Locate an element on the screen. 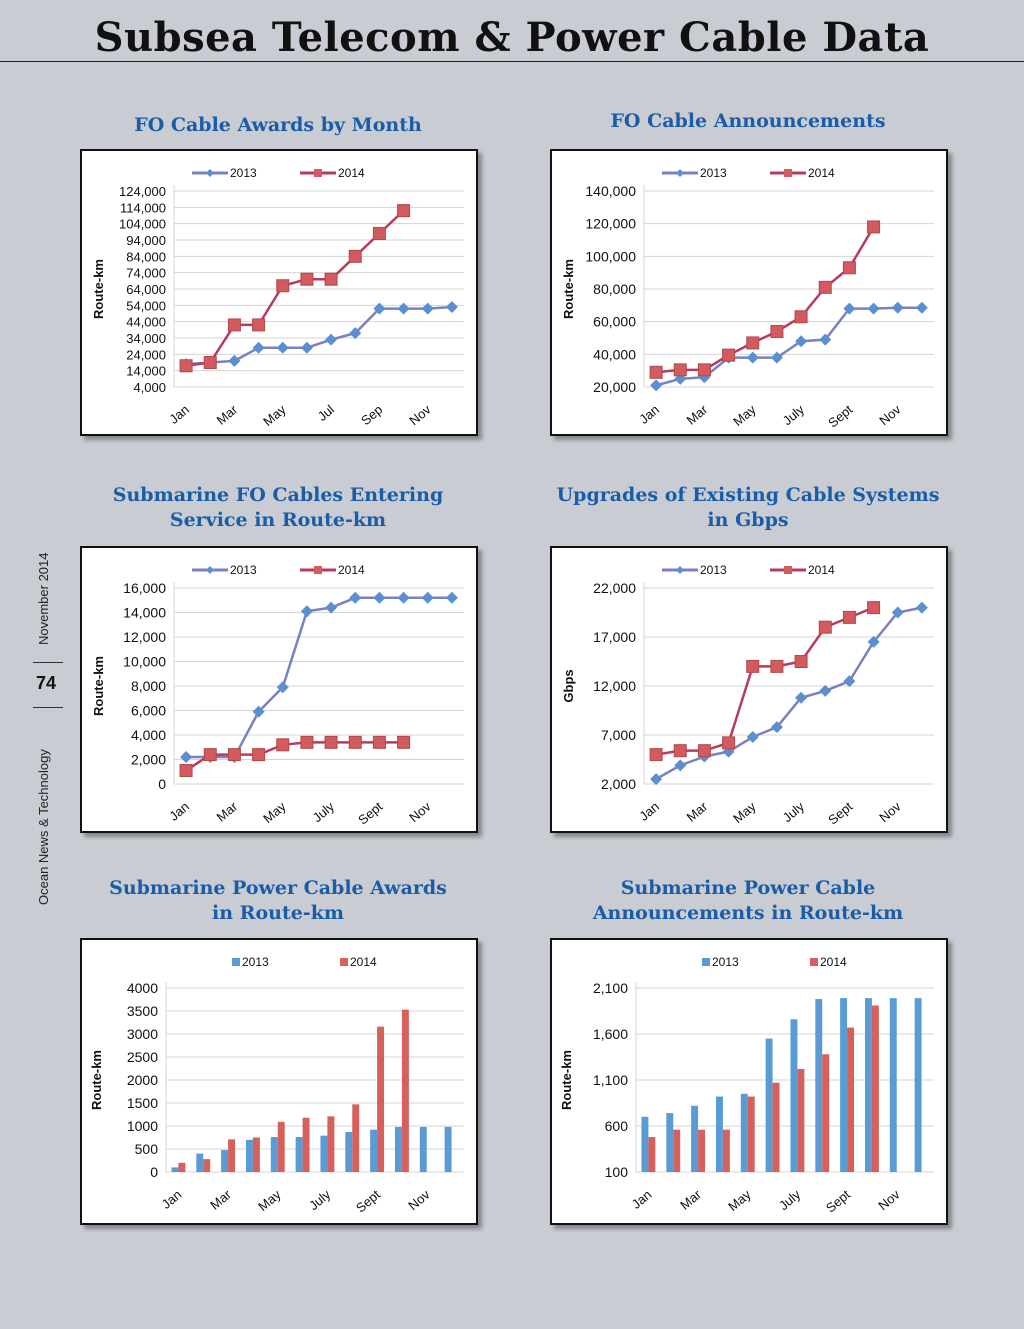 The image size is (1024, 1329). y-tick-label: 1,600 is located at coordinates (610, 1034).